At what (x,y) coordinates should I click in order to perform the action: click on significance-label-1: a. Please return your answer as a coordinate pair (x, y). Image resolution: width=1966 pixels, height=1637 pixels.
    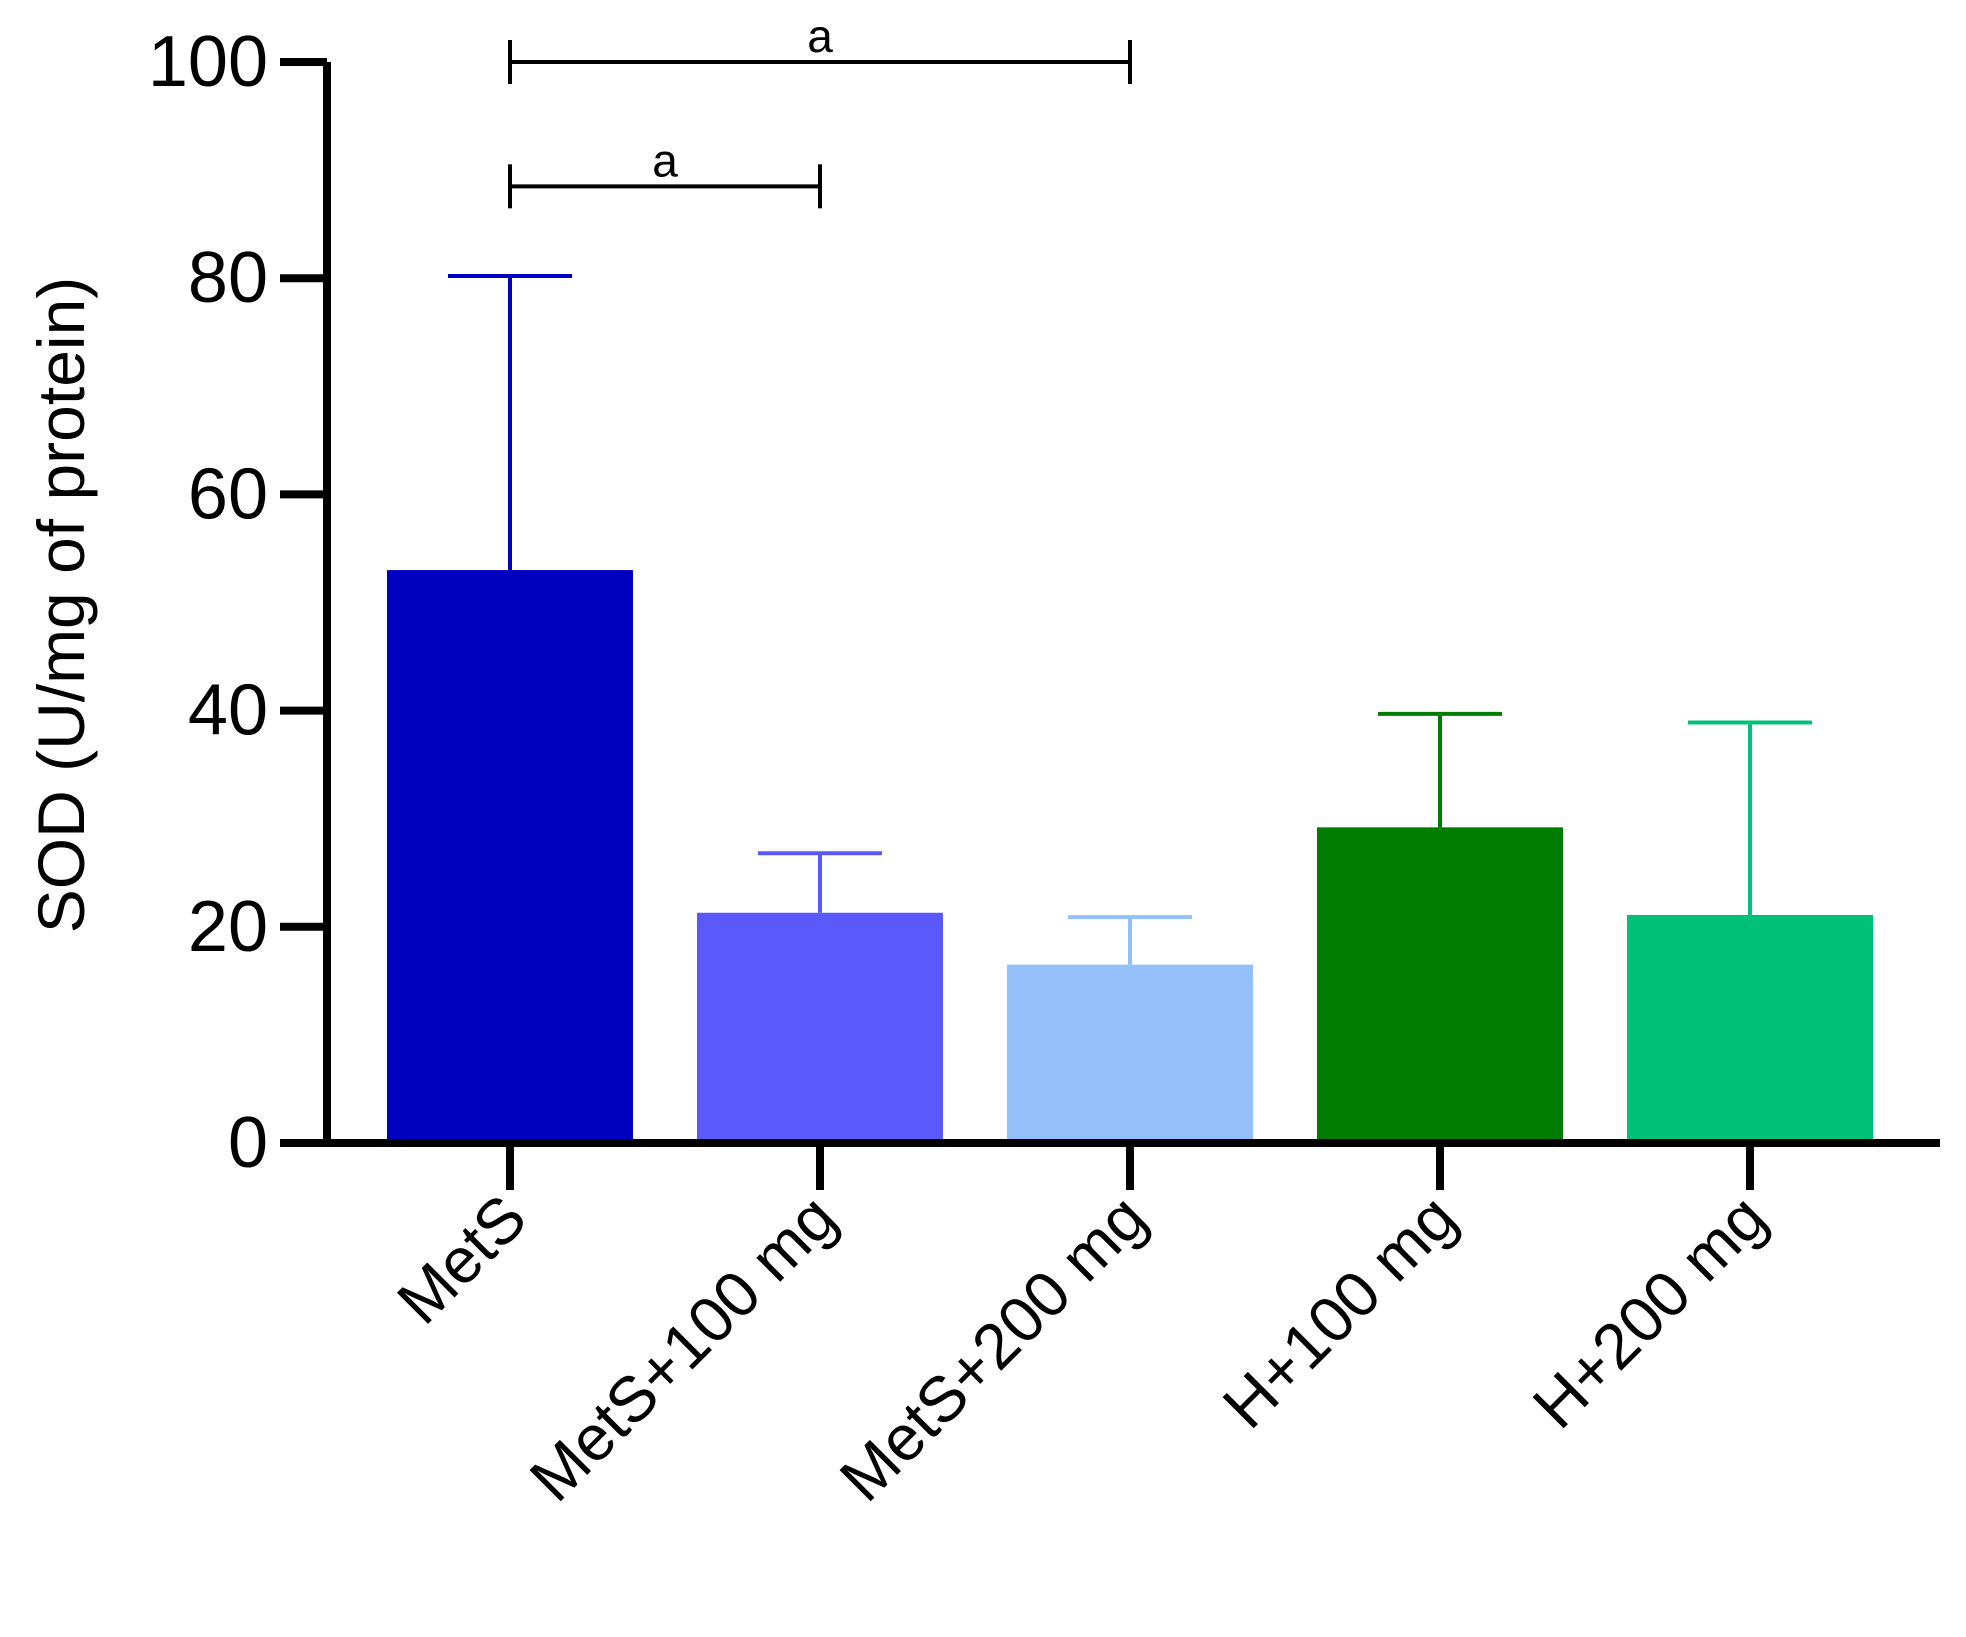
    Looking at the image, I should click on (820, 36).